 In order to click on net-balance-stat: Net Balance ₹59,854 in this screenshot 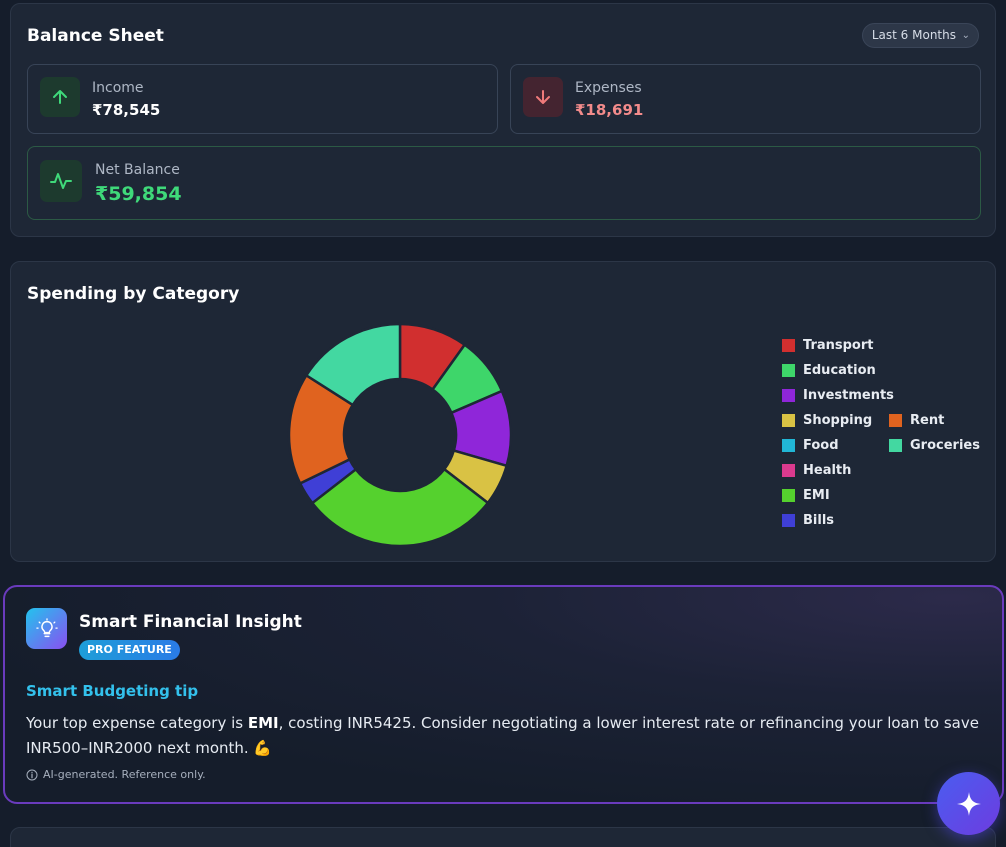, I will do `click(504, 183)`.